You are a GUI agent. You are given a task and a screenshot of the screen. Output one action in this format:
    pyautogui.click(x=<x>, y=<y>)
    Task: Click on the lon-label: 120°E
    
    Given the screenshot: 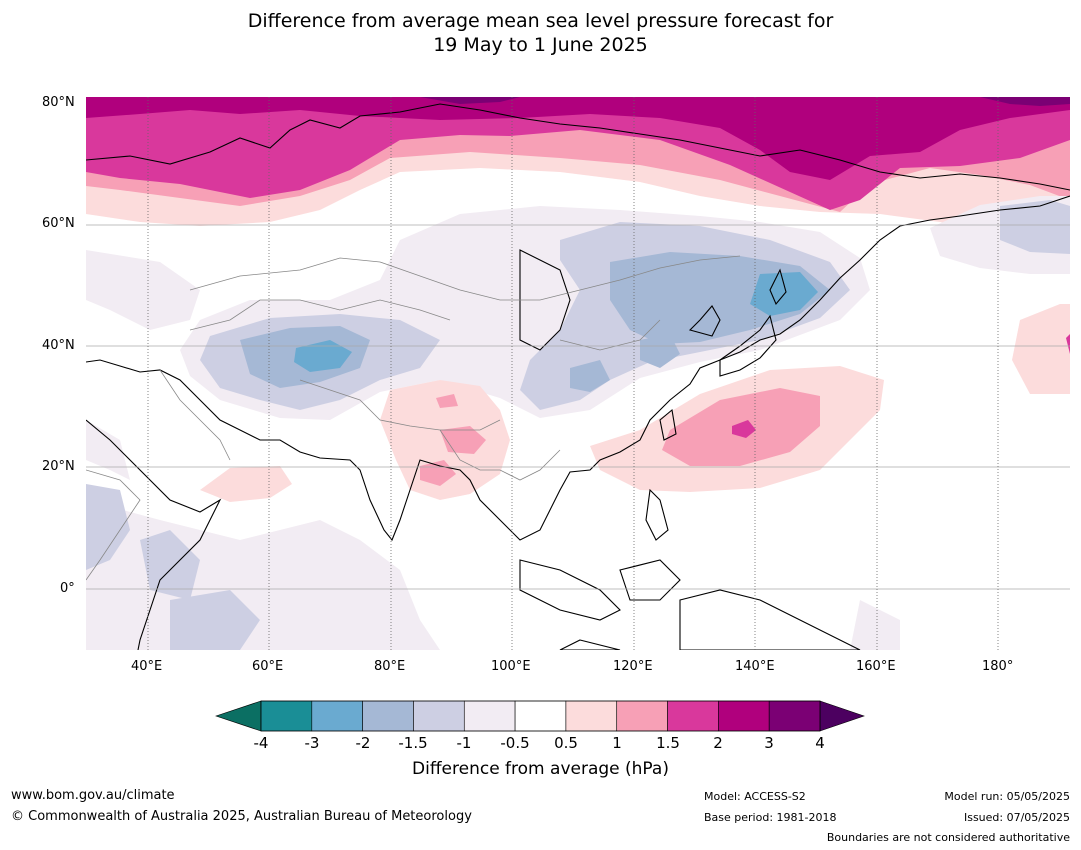 What is the action you would take?
    pyautogui.click(x=633, y=666)
    